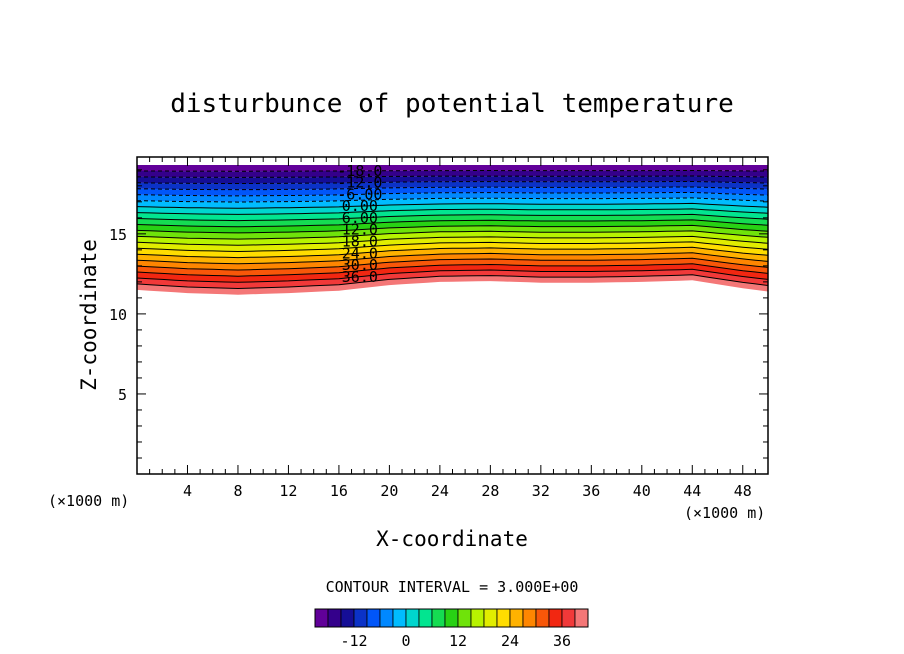 This screenshot has height=654, width=904. I want to click on colorbar-tick-label: 24, so click(510, 641).